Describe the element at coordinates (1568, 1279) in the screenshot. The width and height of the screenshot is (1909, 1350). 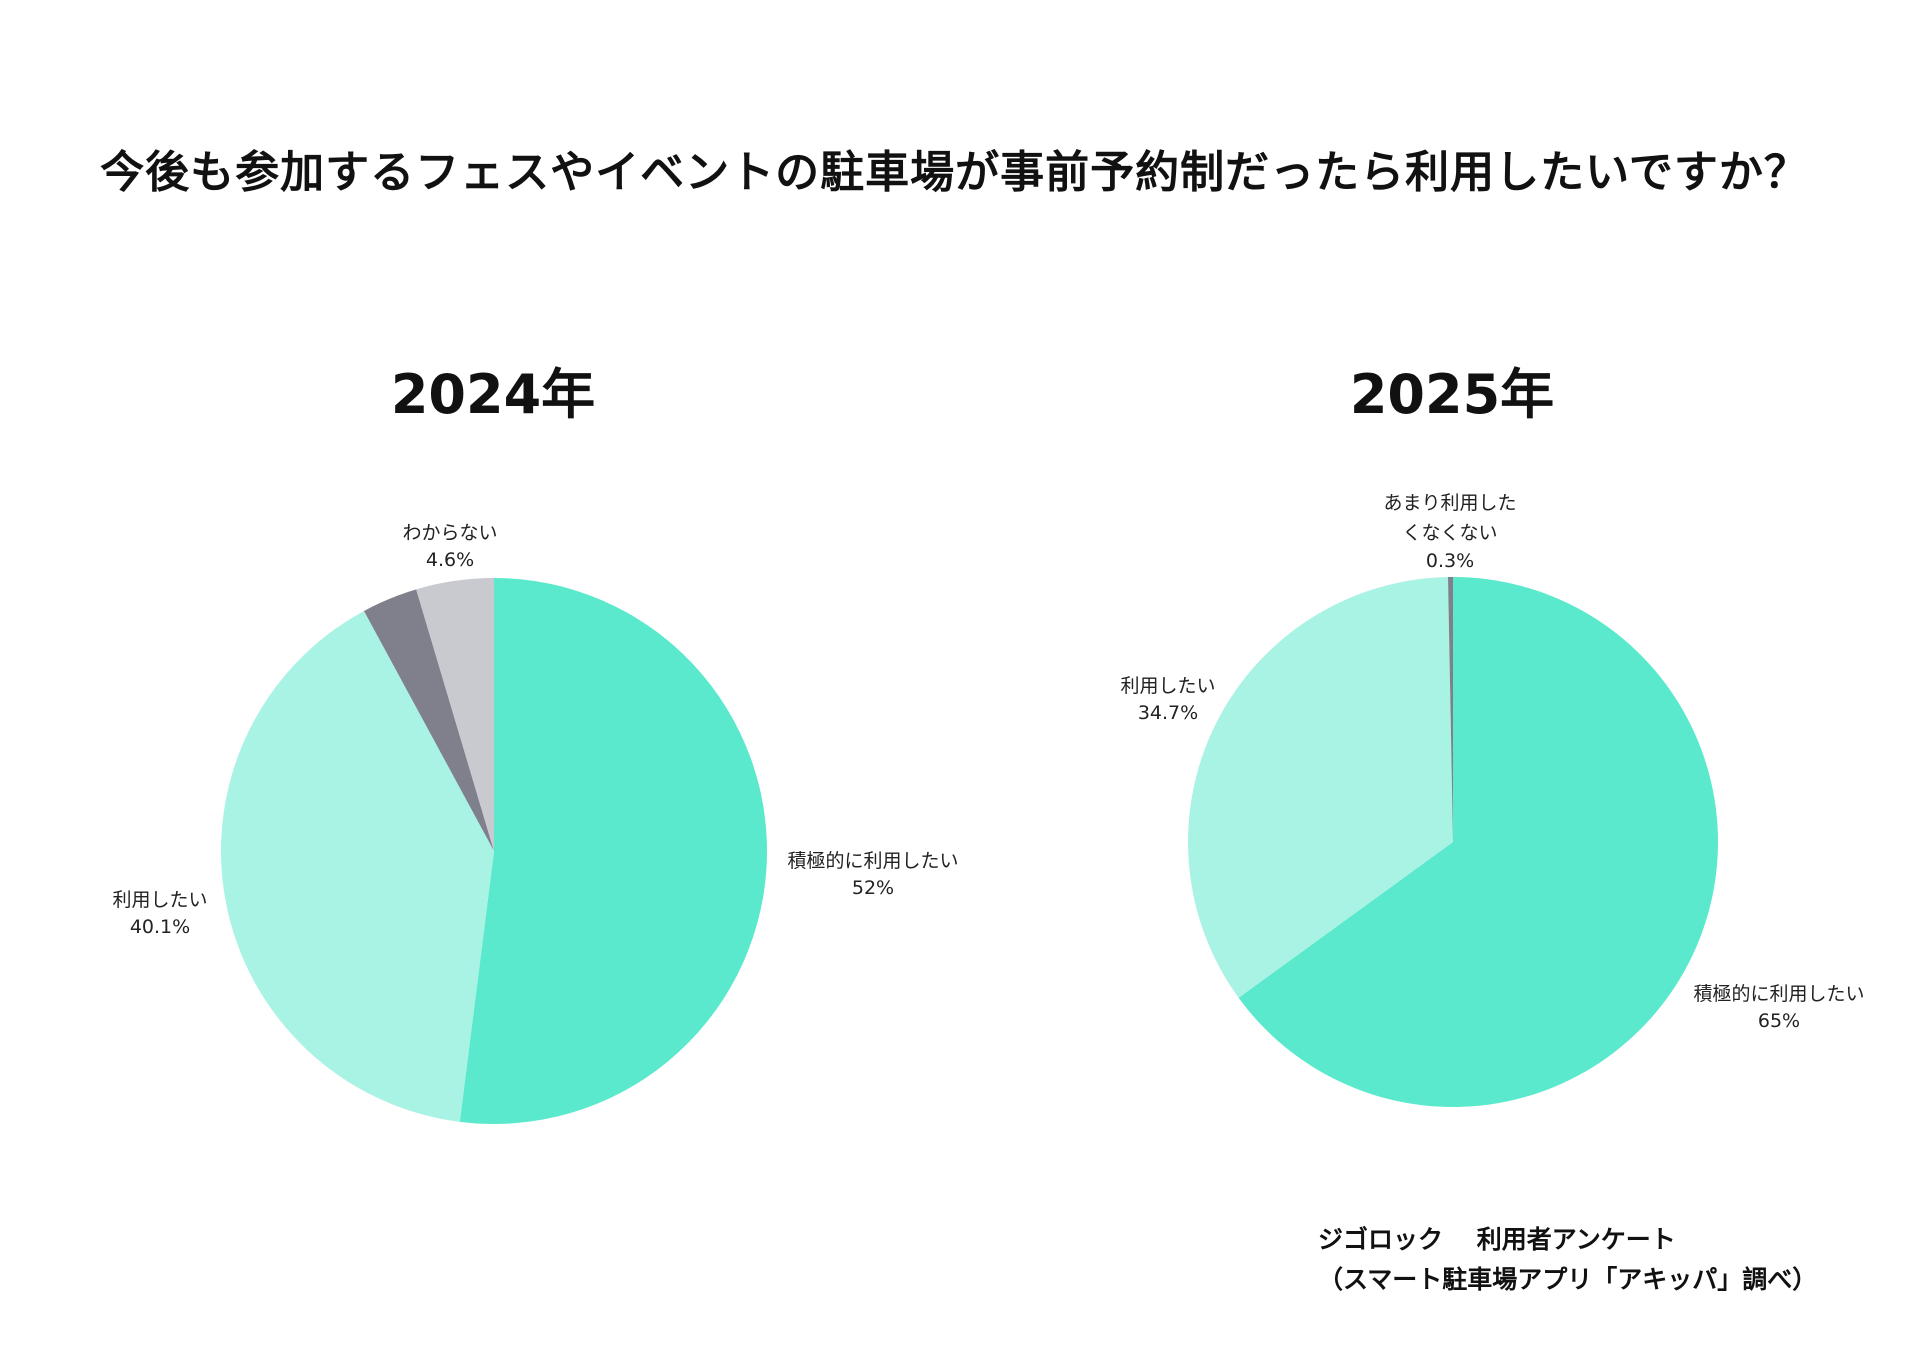
I see `source-line-2: （スマート駐車場アプリ「アキッパ」調べ）` at that location.